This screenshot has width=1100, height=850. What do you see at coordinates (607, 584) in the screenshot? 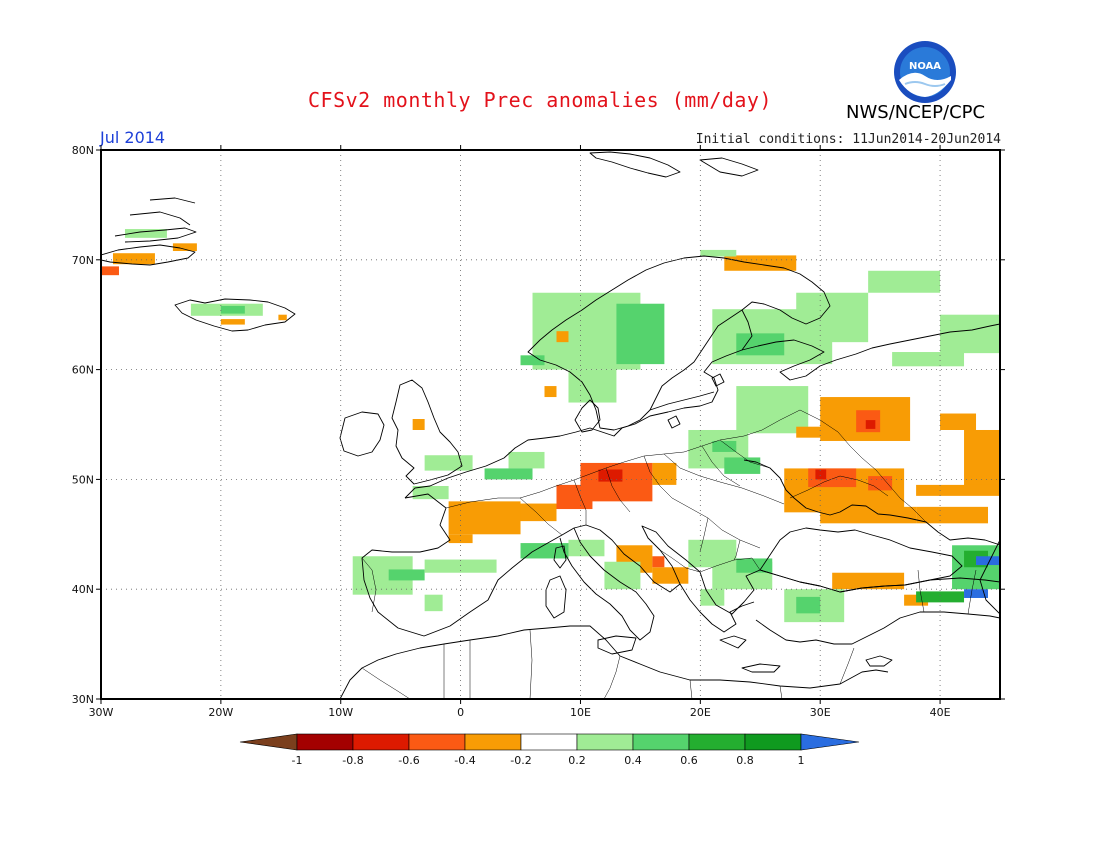
I see `coastline-italy` at bounding box center [607, 584].